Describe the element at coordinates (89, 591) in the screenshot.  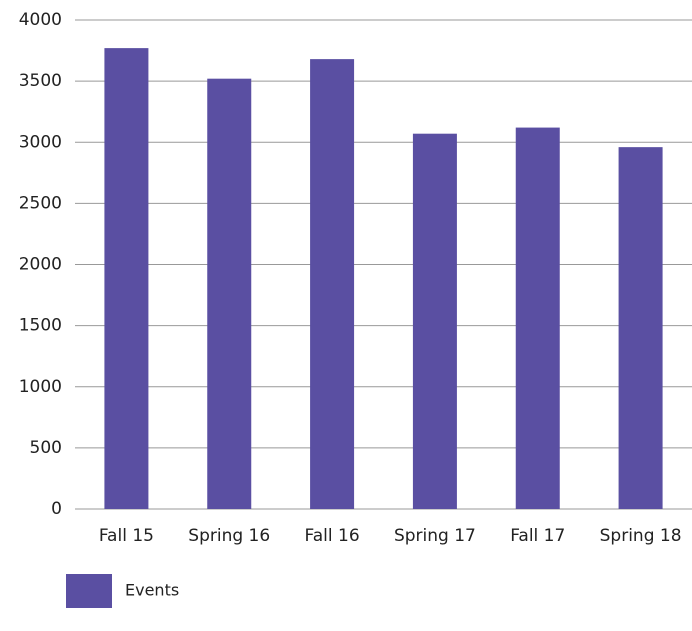
I see `legend-swatch` at that location.